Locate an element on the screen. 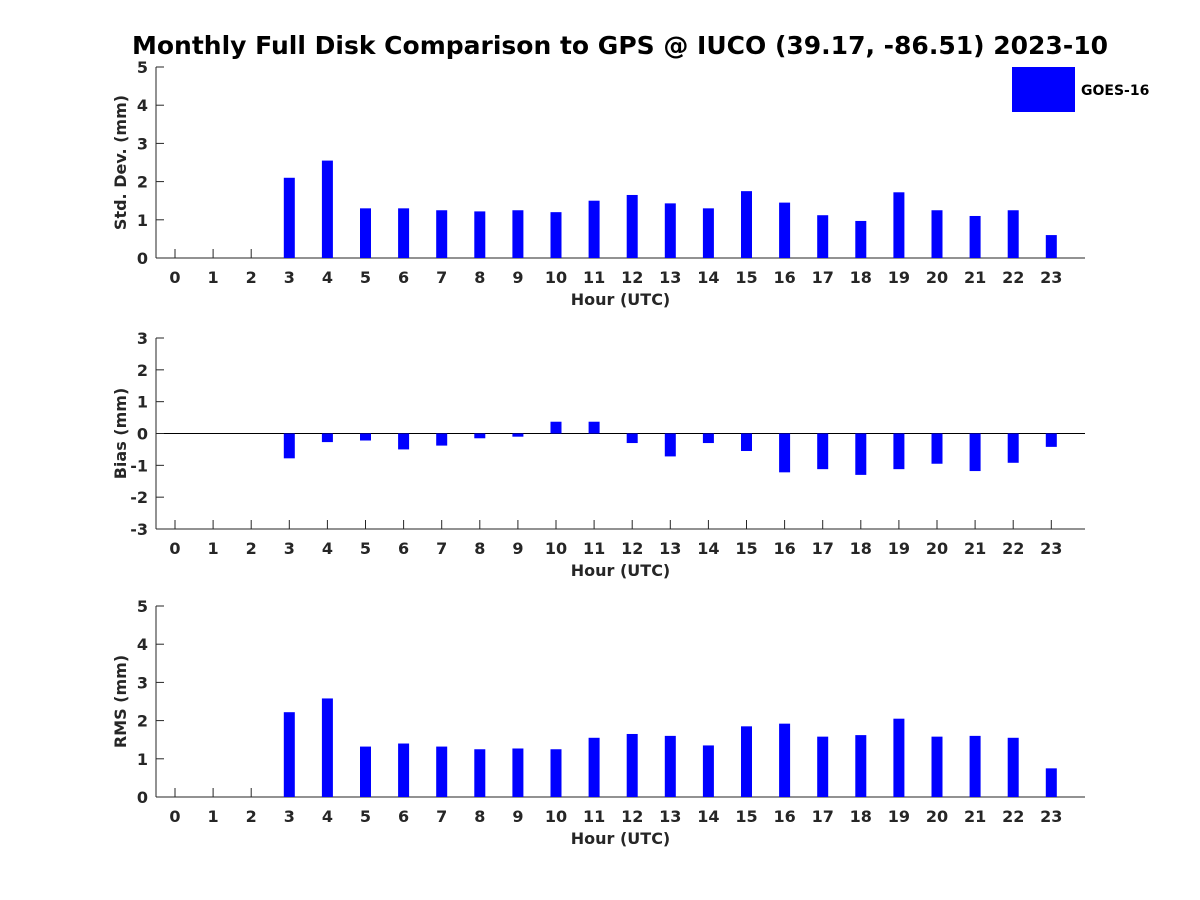  y-axis-label: RMS (mm) is located at coordinates (120, 701).